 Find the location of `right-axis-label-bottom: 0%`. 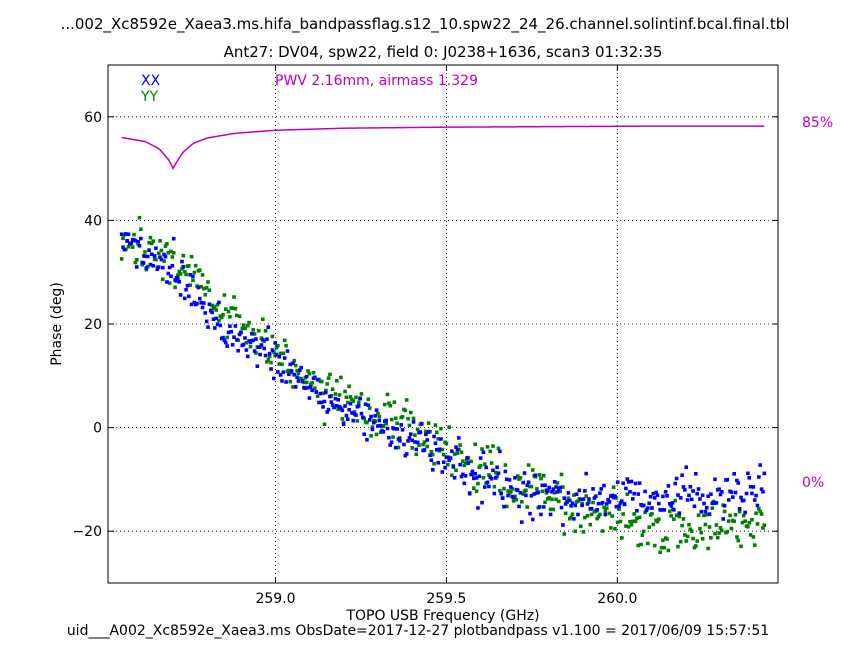

right-axis-label-bottom: 0% is located at coordinates (813, 483).